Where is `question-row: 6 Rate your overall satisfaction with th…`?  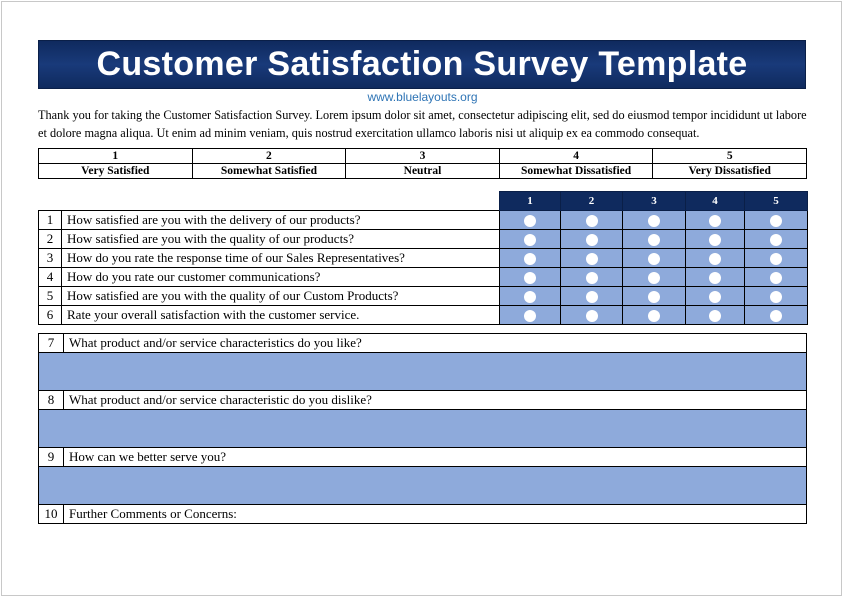
question-row: 6 Rate your overall satisfaction with th… is located at coordinates (423, 314).